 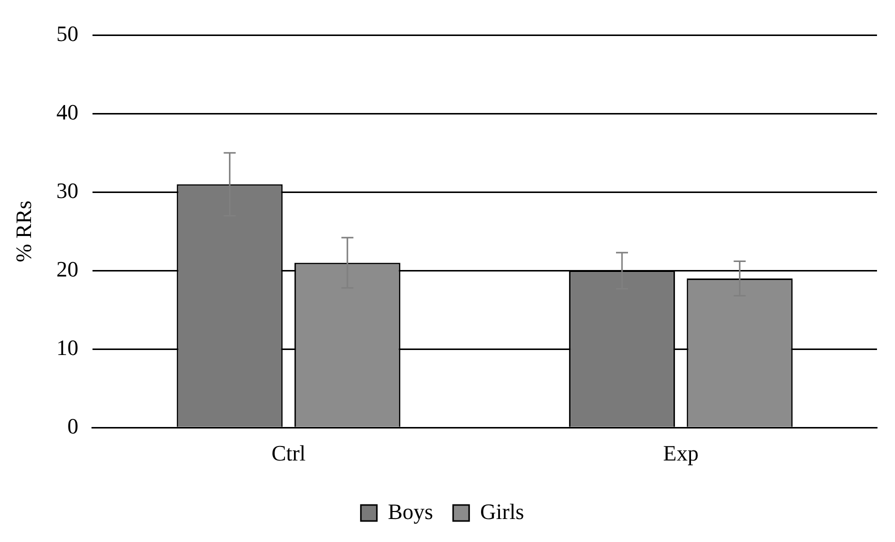 I want to click on legend-label: Girls, so click(x=502, y=511).